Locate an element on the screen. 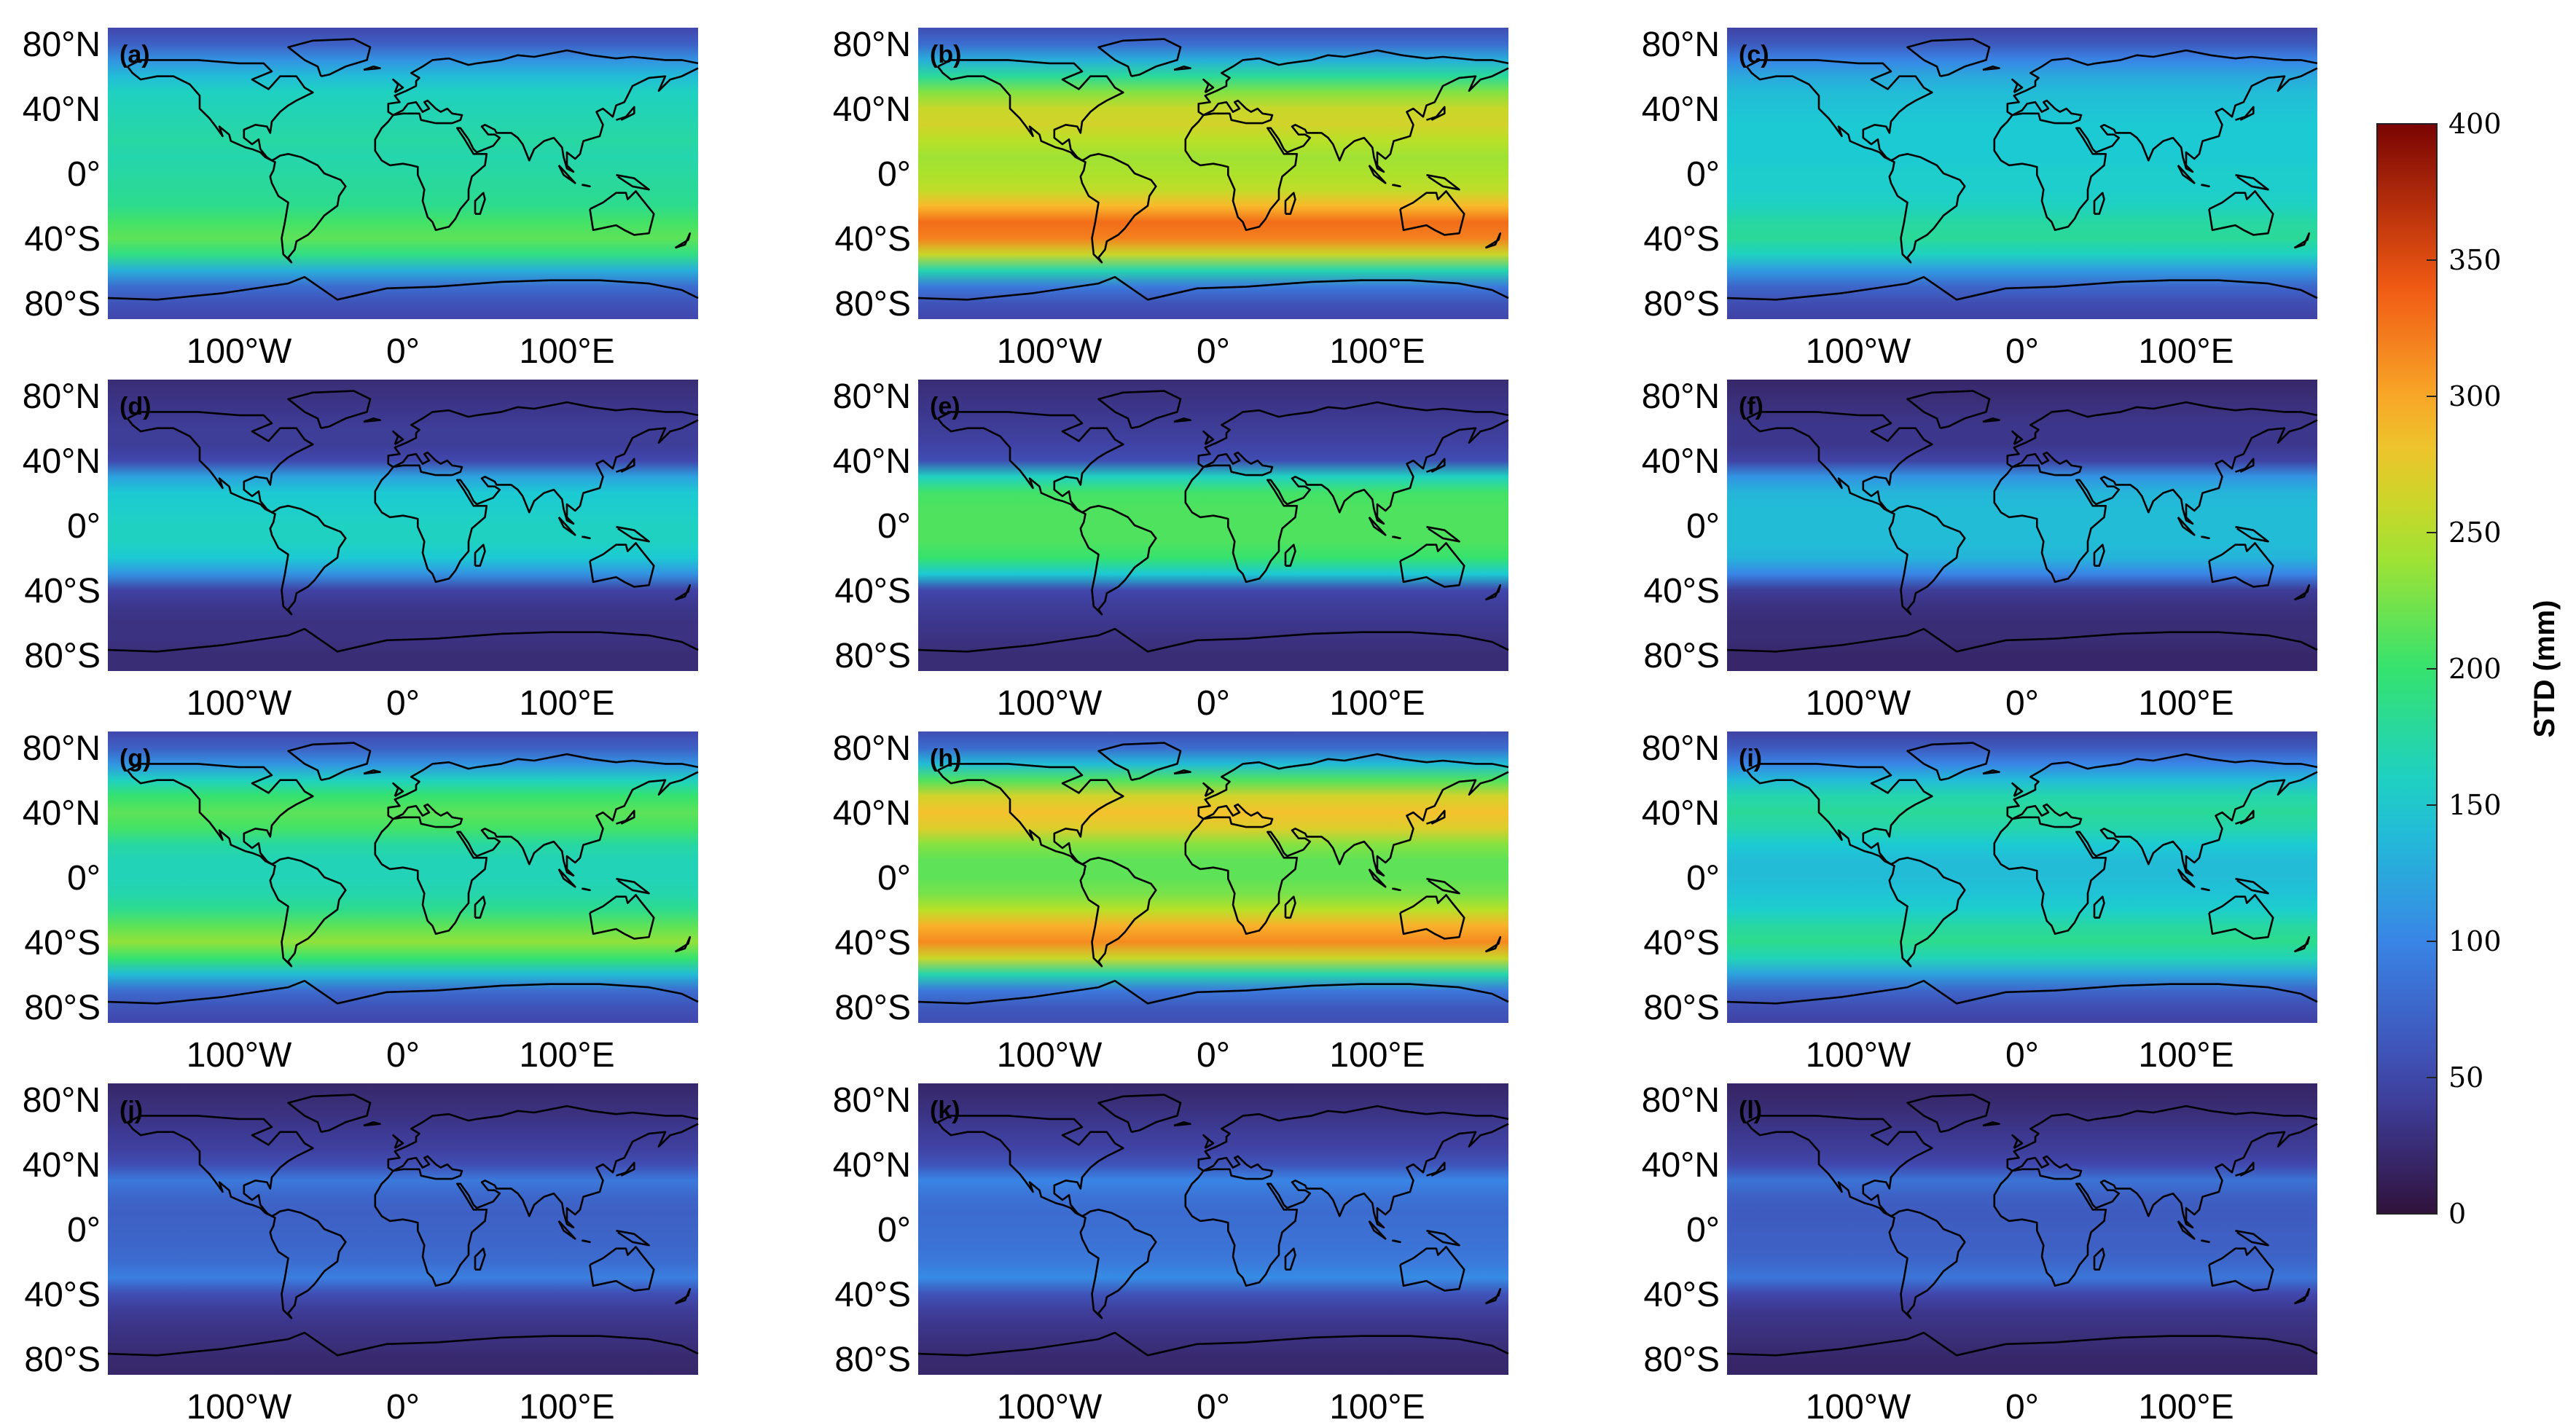  map-panel-j: (j) 80°N 40°N 0° 40°S 80°S 100°W 0° 100°E is located at coordinates (361, 1254).